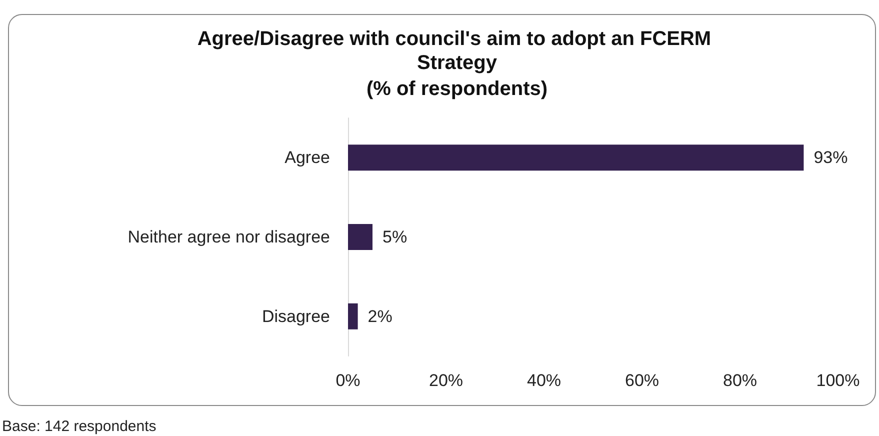 The height and width of the screenshot is (436, 879). What do you see at coordinates (740, 380) in the screenshot?
I see `x-tick-label: 80%` at bounding box center [740, 380].